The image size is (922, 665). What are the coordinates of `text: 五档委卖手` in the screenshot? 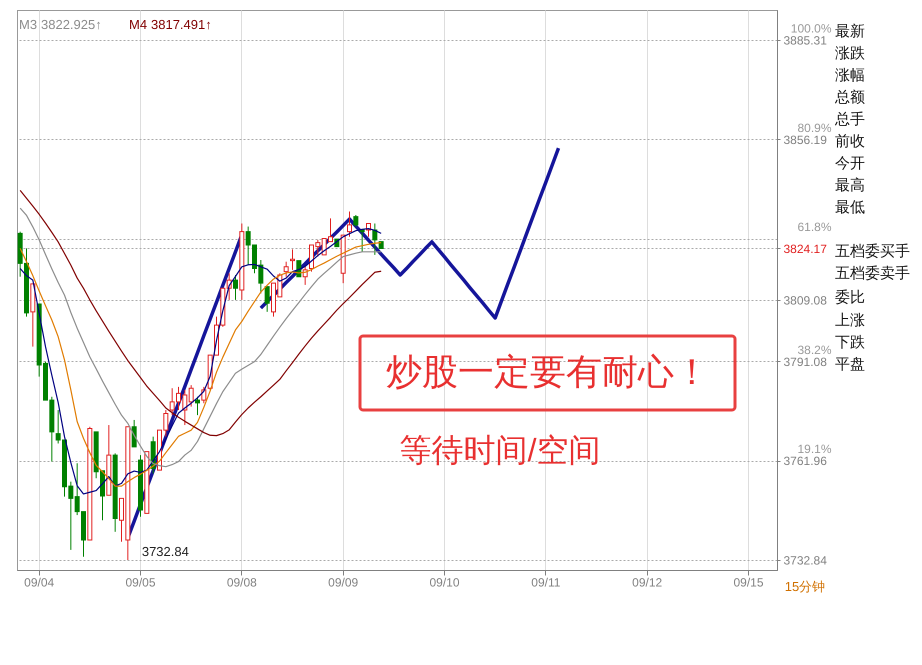 It's located at (872, 273).